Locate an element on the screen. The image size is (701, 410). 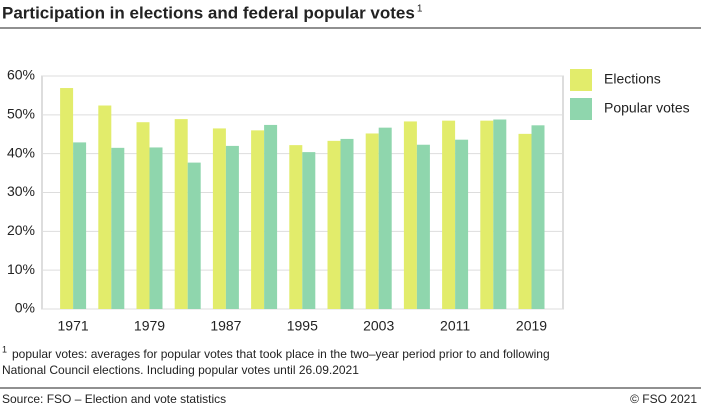
y-tick-label: 10% is located at coordinates (21, 269).